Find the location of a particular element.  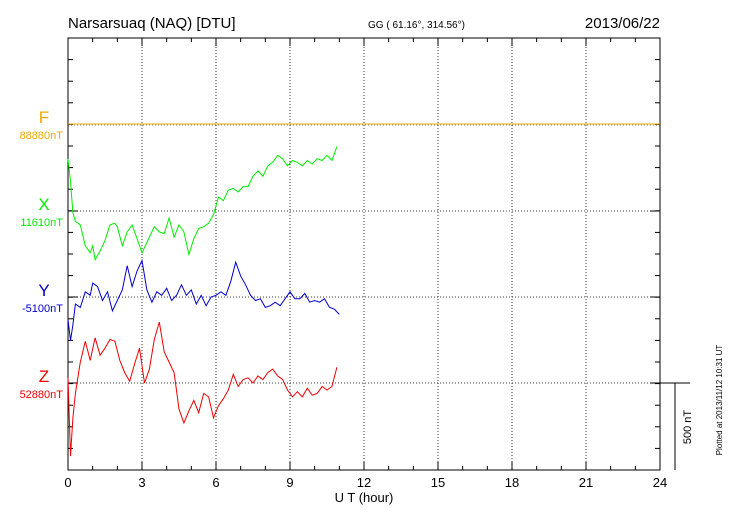

x-axis-label: U T (hour) is located at coordinates (364, 497).